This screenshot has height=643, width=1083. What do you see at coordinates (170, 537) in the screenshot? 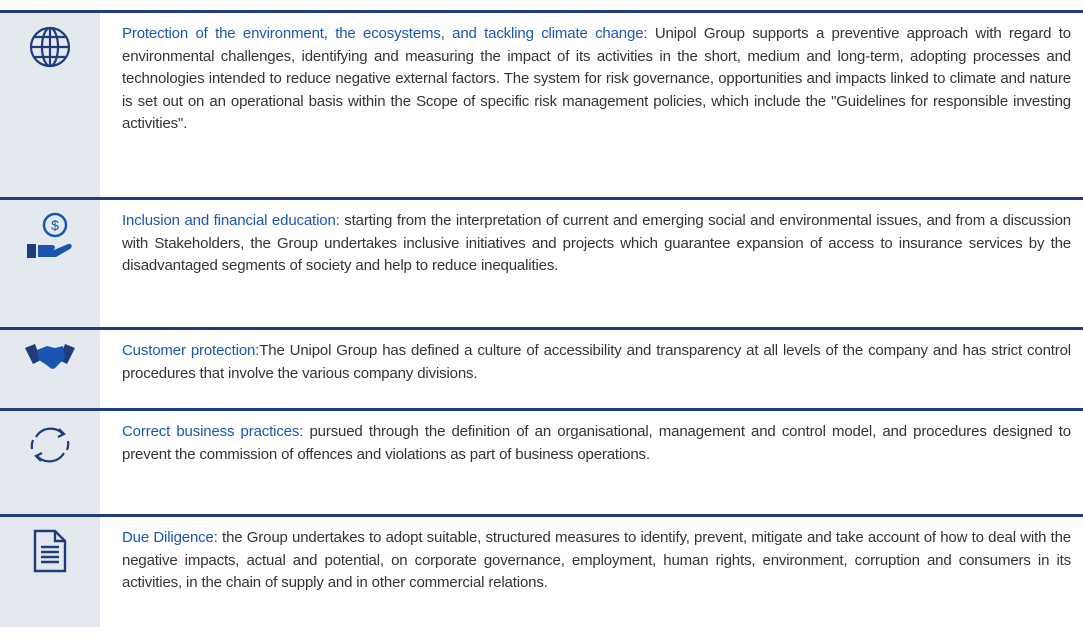
I see `heading: Due Diligence:` at bounding box center [170, 537].